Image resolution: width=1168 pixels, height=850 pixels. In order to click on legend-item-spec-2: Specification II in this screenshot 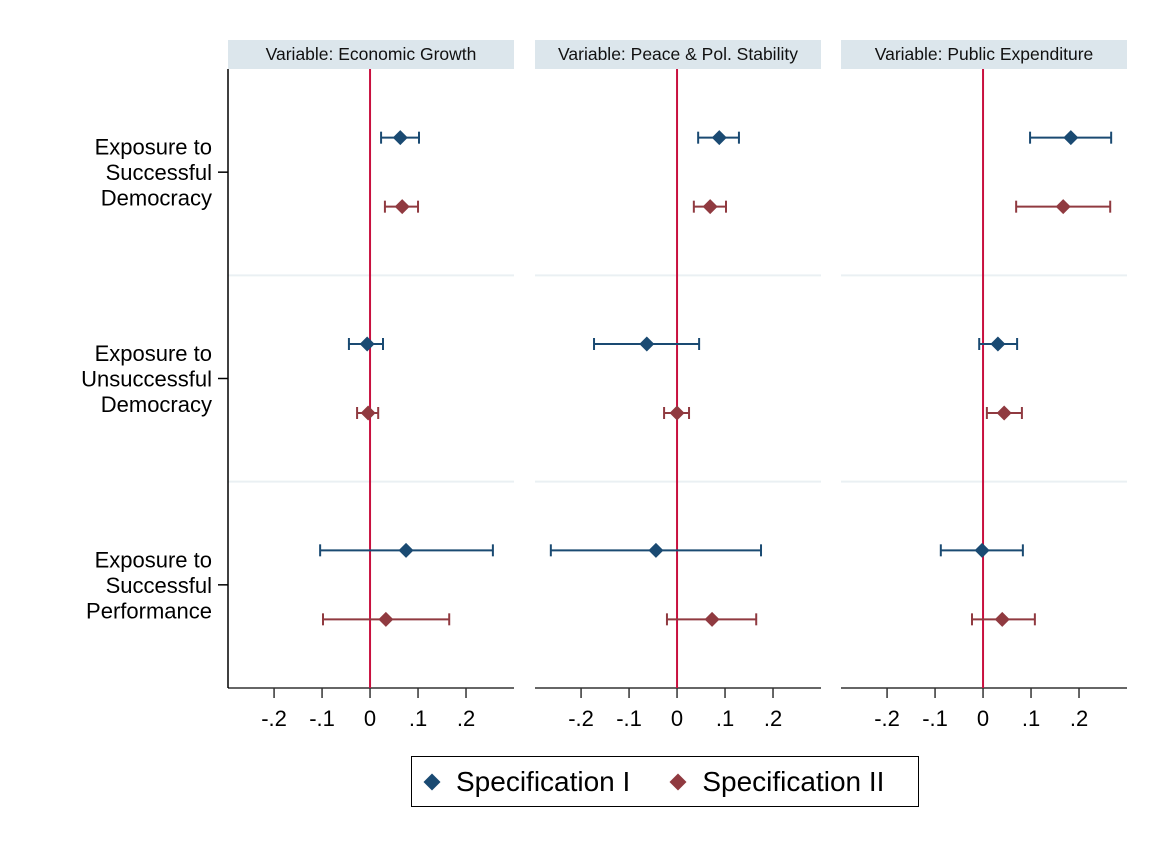, I will do `click(771, 782)`.